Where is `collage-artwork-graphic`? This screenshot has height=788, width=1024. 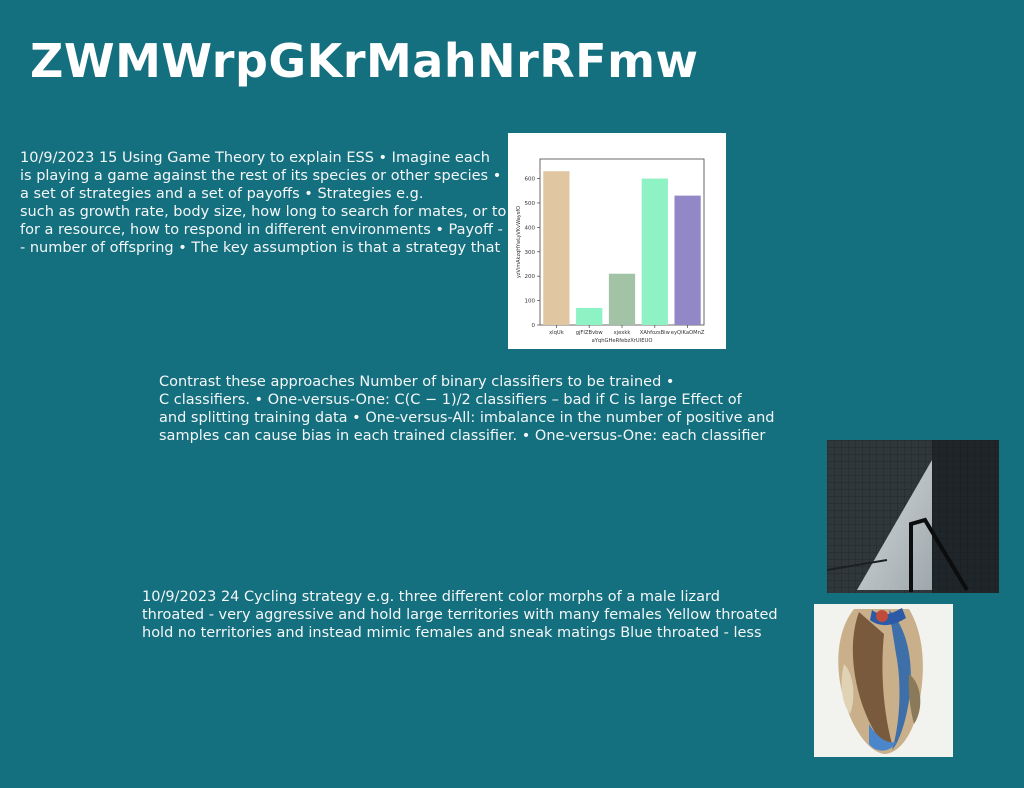
collage-artwork-graphic is located at coordinates (883, 680).